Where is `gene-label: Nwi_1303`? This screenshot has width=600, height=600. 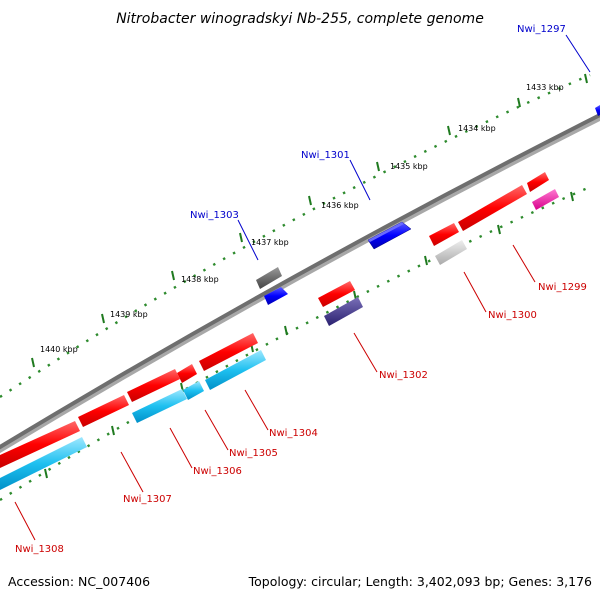 gene-label: Nwi_1303 is located at coordinates (214, 215).